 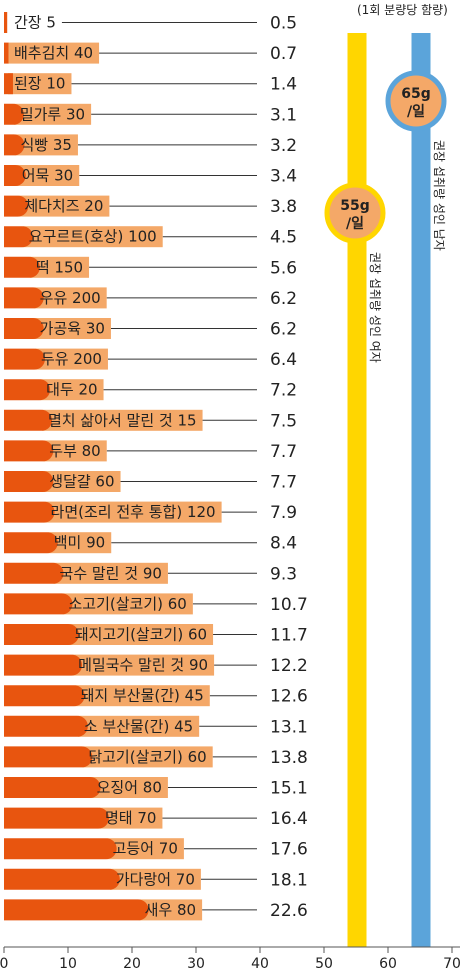 What do you see at coordinates (324, 964) in the screenshot?
I see `x-tick-label: 50` at bounding box center [324, 964].